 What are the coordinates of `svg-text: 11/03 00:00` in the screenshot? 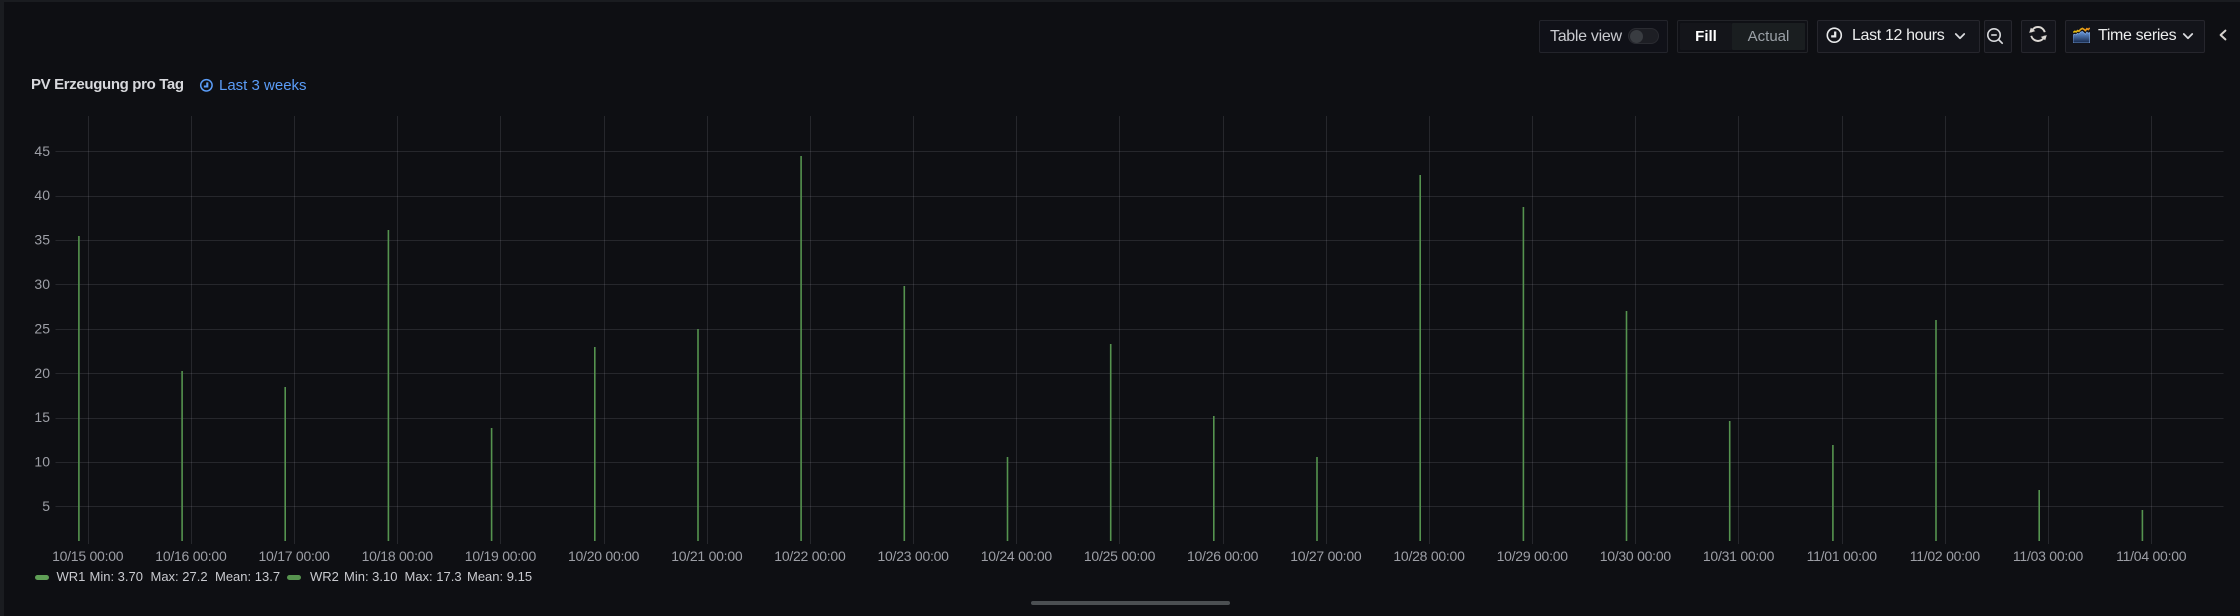 It's located at (2048, 556).